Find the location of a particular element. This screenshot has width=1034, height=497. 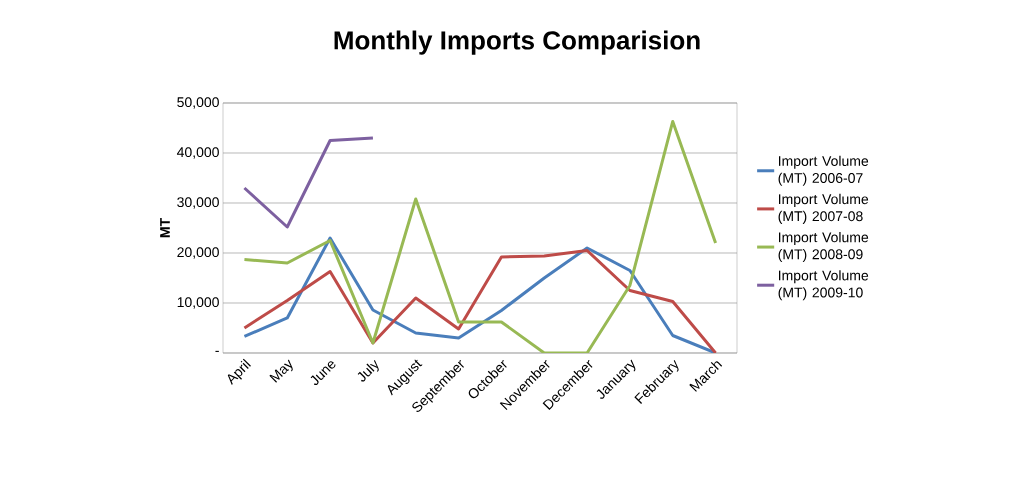

line-series is located at coordinates (308, 182).